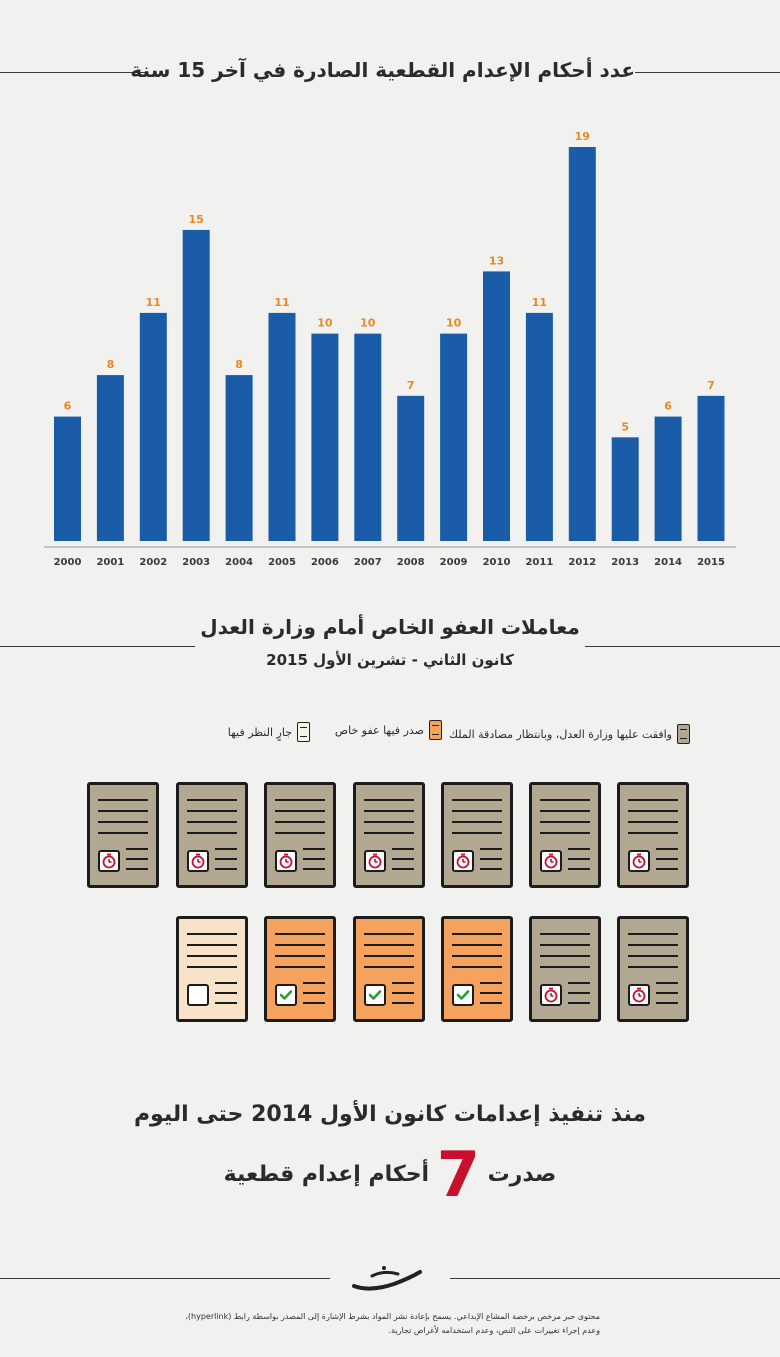 This screenshot has height=1357, width=780. What do you see at coordinates (269, 732) in the screenshot?
I see `legend-item-under-review: جارٍ النظر فيها` at bounding box center [269, 732].